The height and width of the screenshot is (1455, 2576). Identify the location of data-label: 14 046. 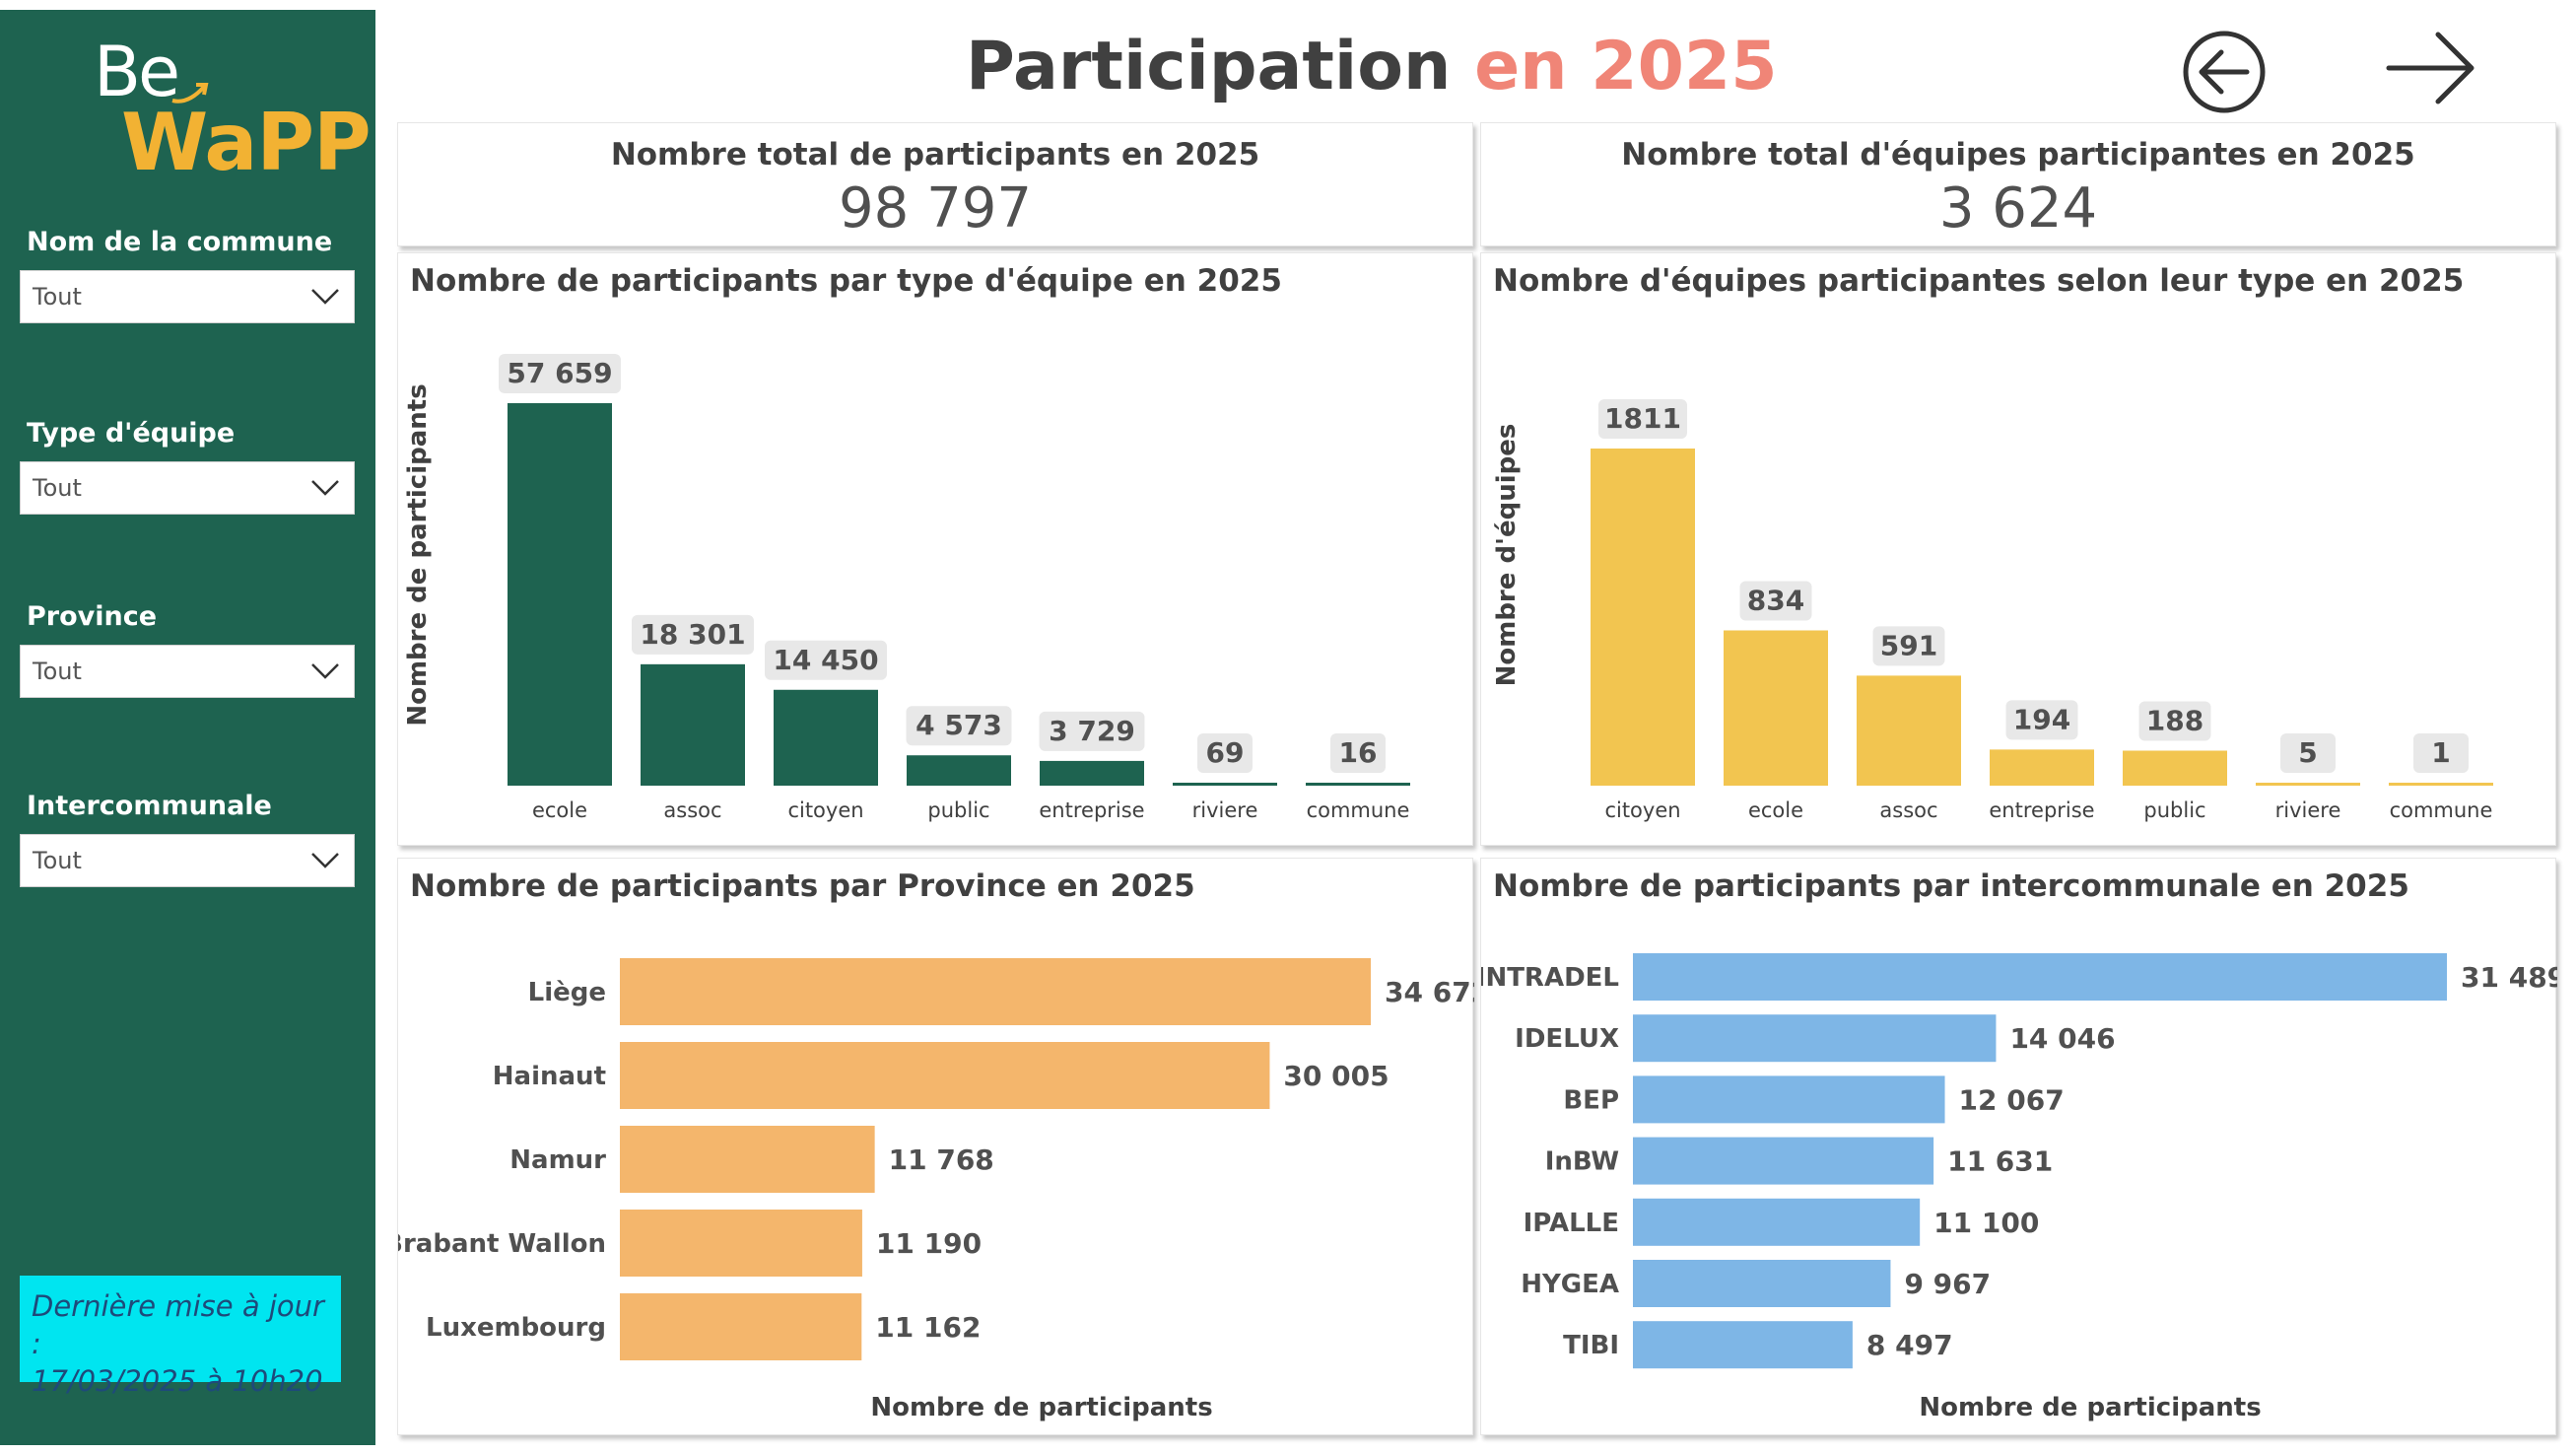
(2062, 1038).